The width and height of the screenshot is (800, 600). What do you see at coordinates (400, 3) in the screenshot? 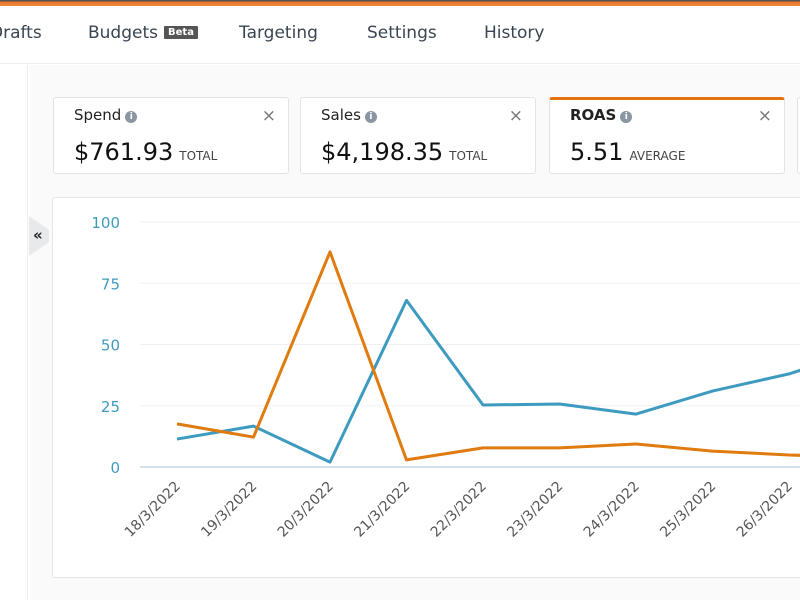
I see `top-accent-bar` at bounding box center [400, 3].